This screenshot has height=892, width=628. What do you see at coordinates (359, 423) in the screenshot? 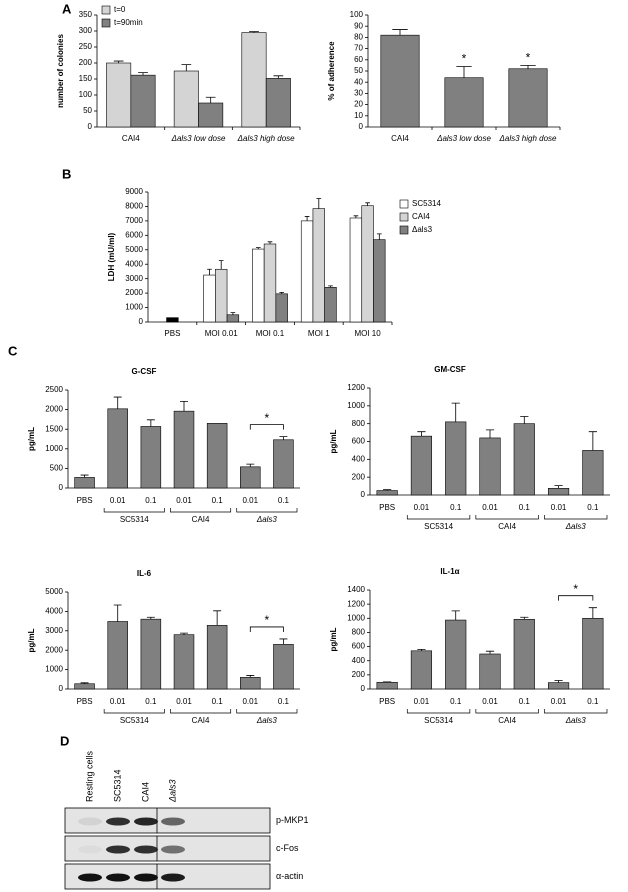
I see `y-tick-label: 800` at bounding box center [359, 423].